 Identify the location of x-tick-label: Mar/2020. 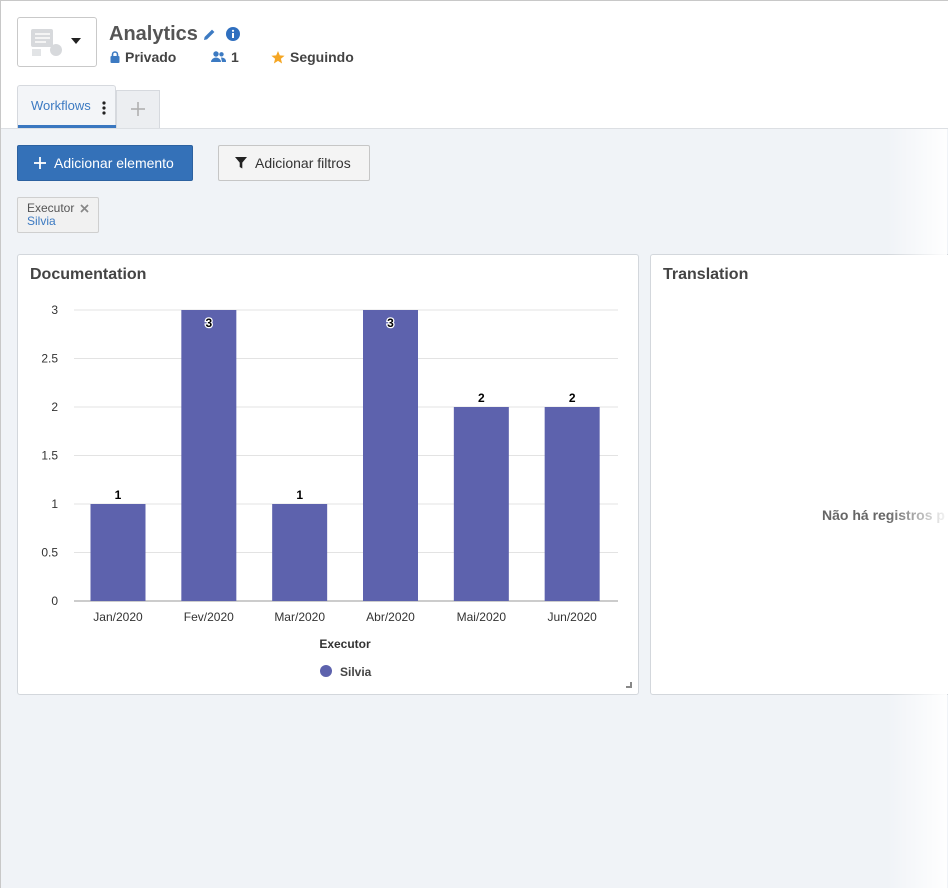
(299, 617).